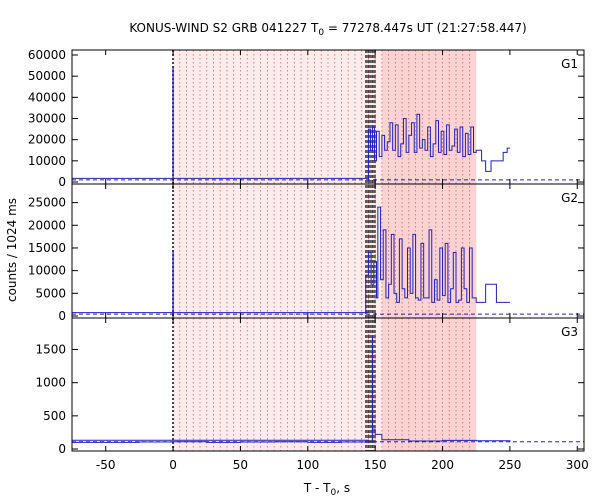 This screenshot has width=600, height=500. What do you see at coordinates (54, 416) in the screenshot?
I see `y-tick-label: 500` at bounding box center [54, 416].